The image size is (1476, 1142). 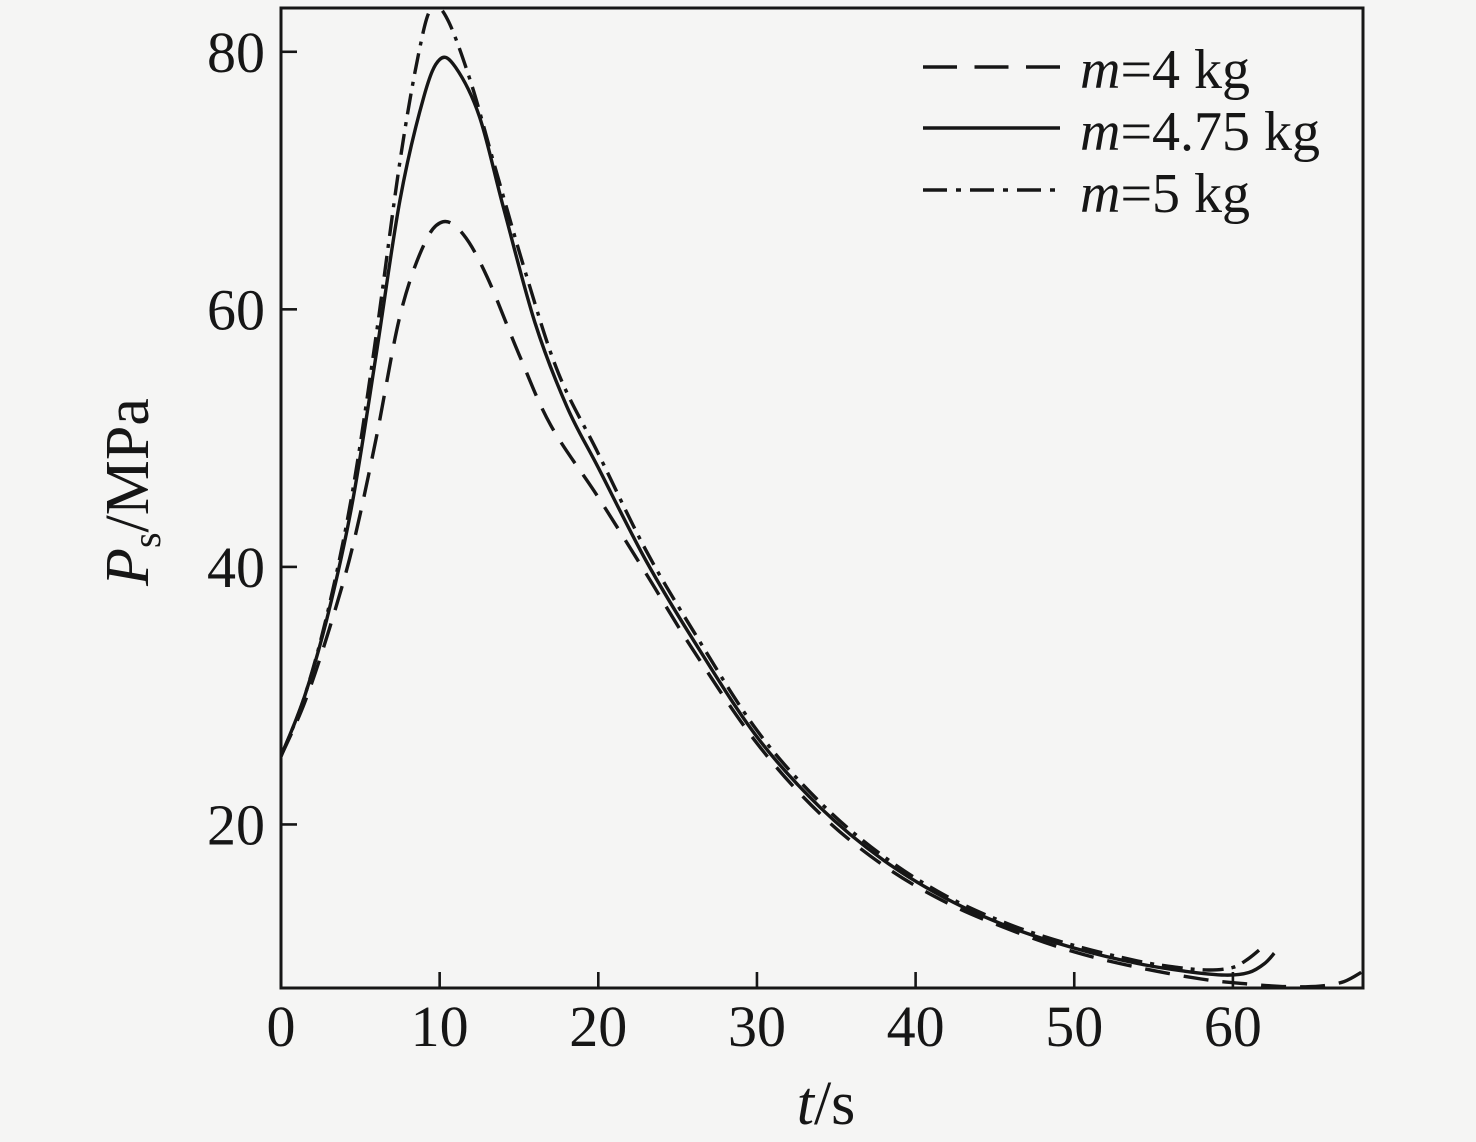 I want to click on x-axis: 0 10 20 30 40 50 60, so click(x=764, y=1015).